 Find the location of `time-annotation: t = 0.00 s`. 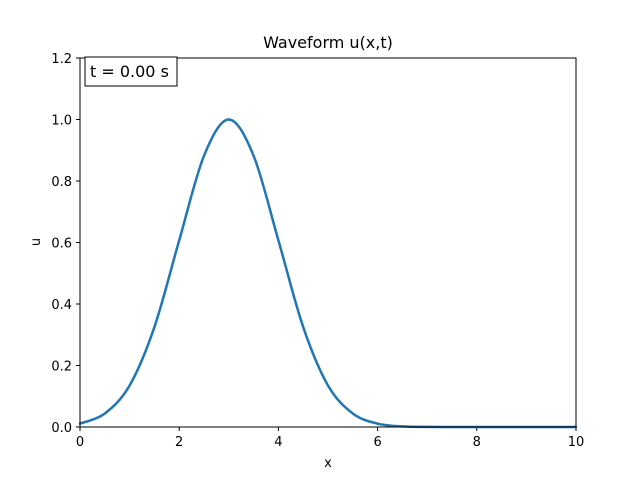

time-annotation: t = 0.00 s is located at coordinates (129, 71).